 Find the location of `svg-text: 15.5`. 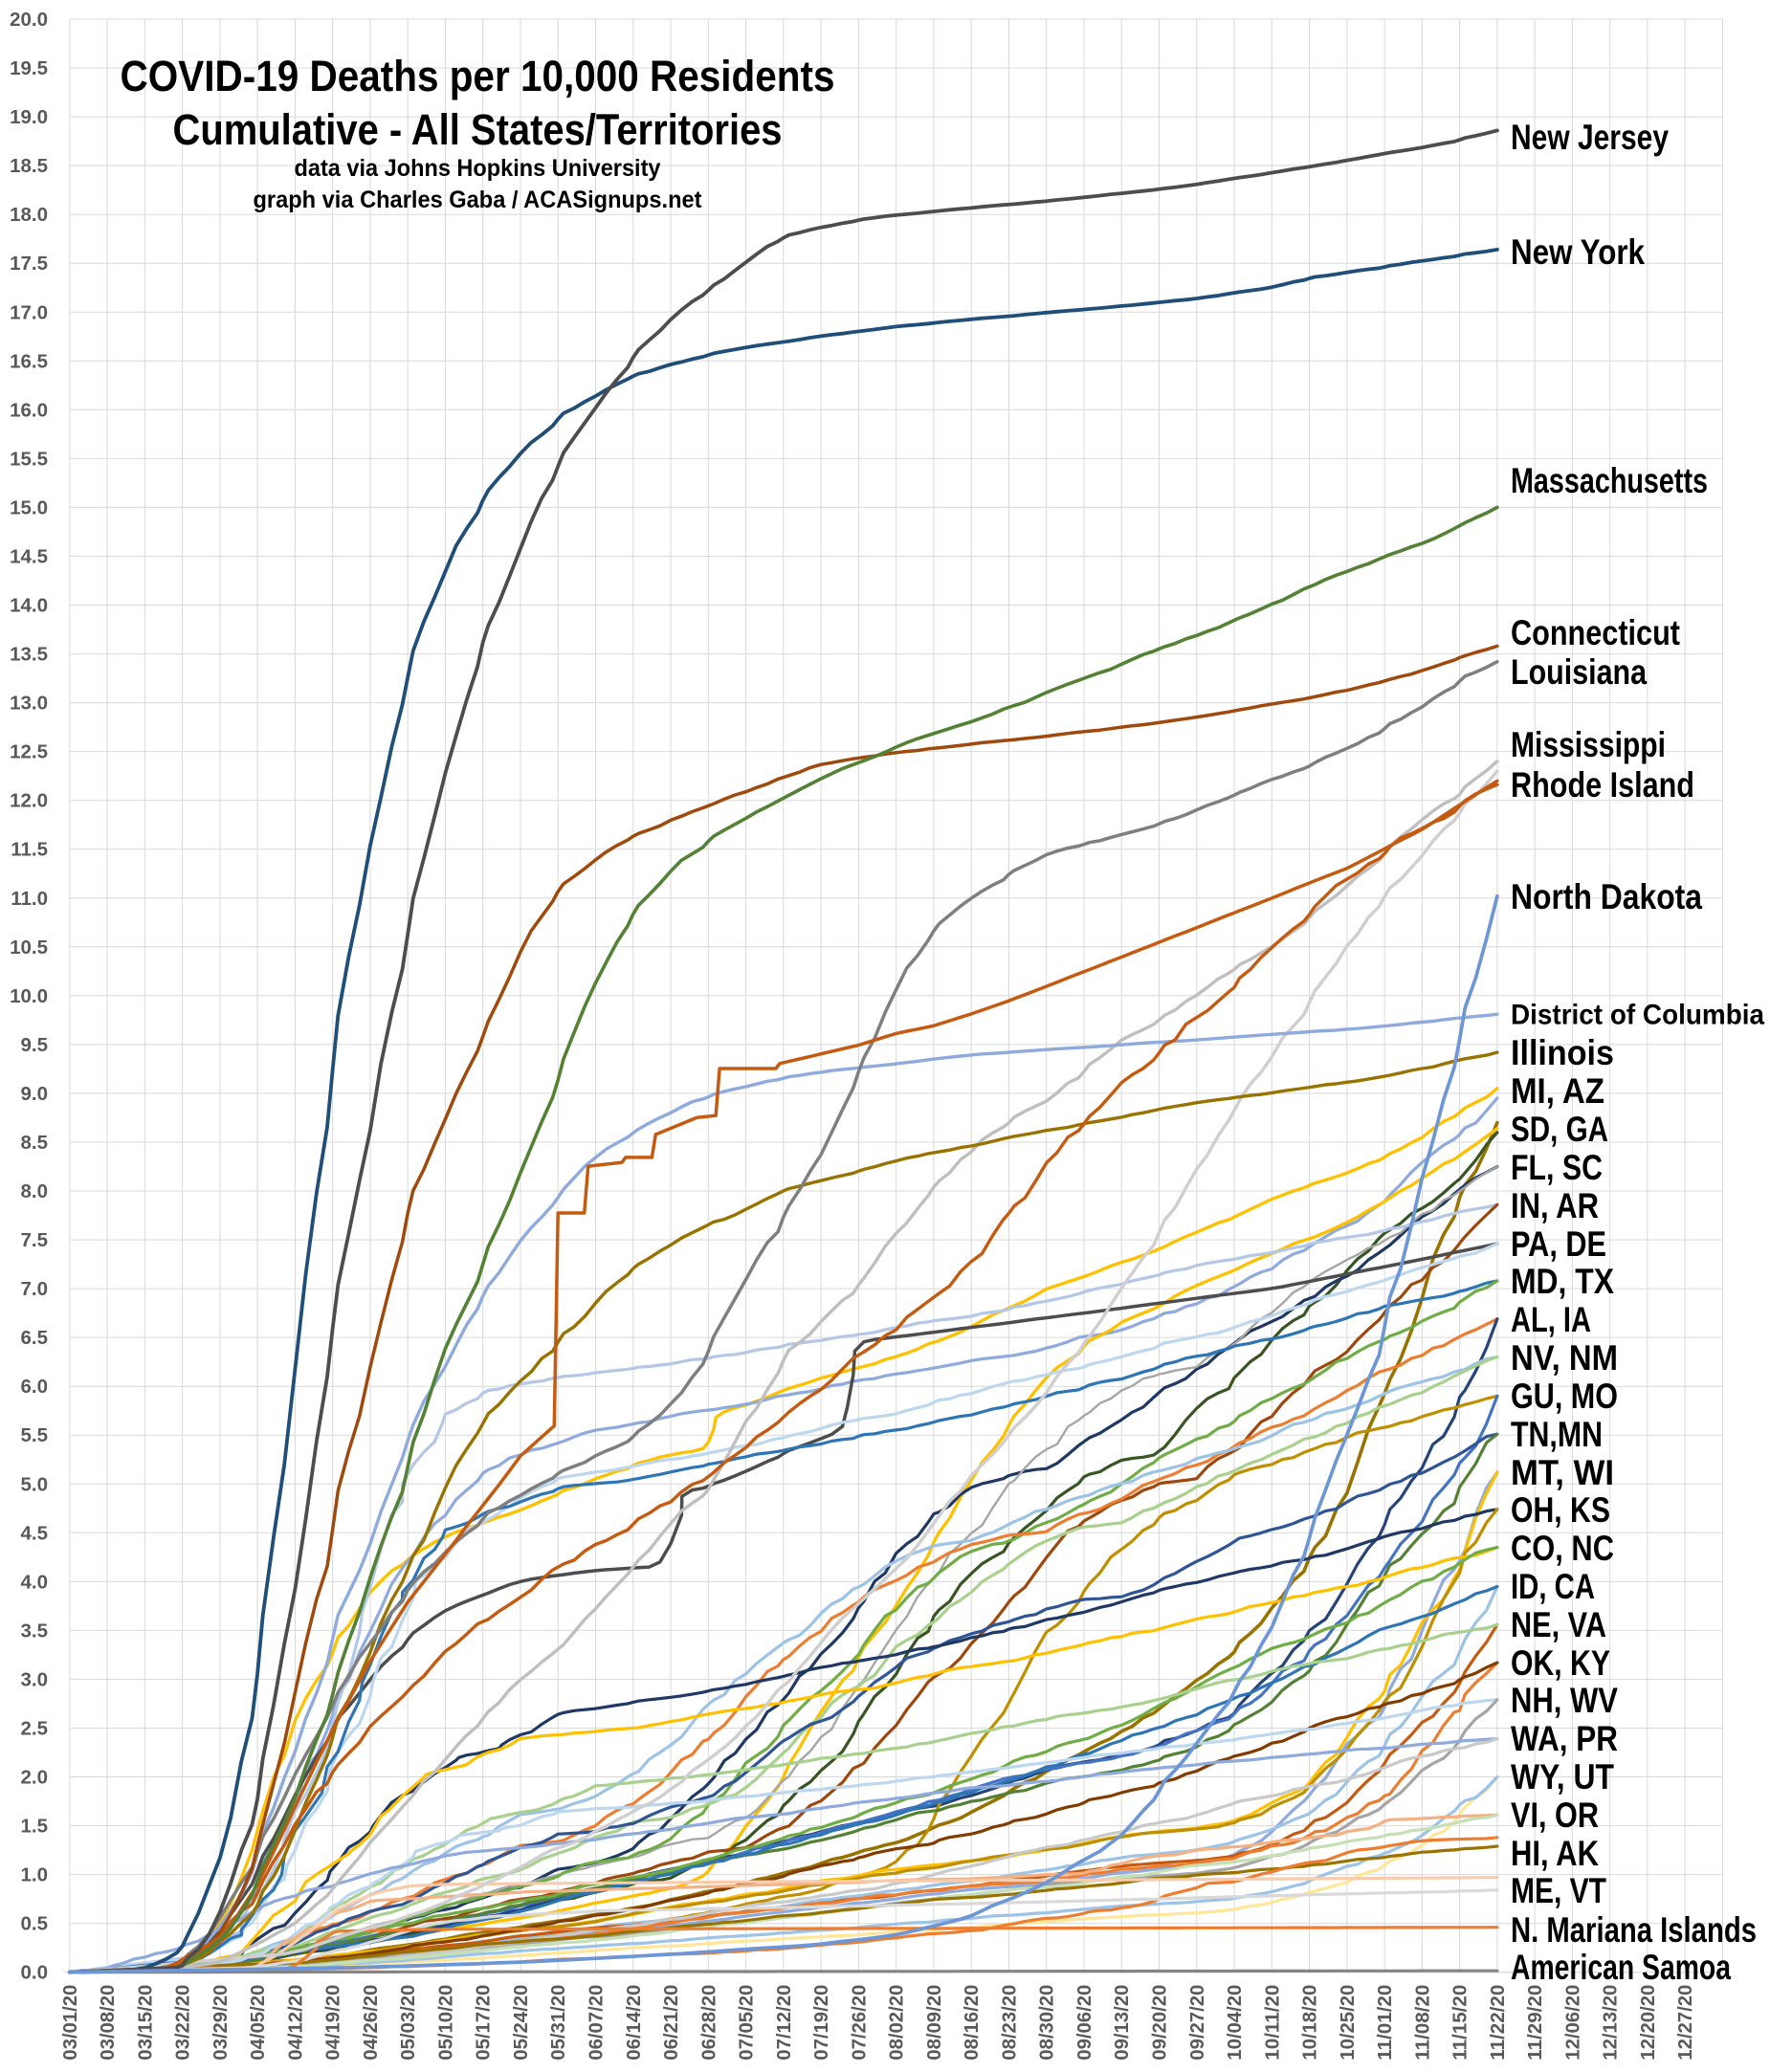

svg-text: 15.5 is located at coordinates (29, 459).